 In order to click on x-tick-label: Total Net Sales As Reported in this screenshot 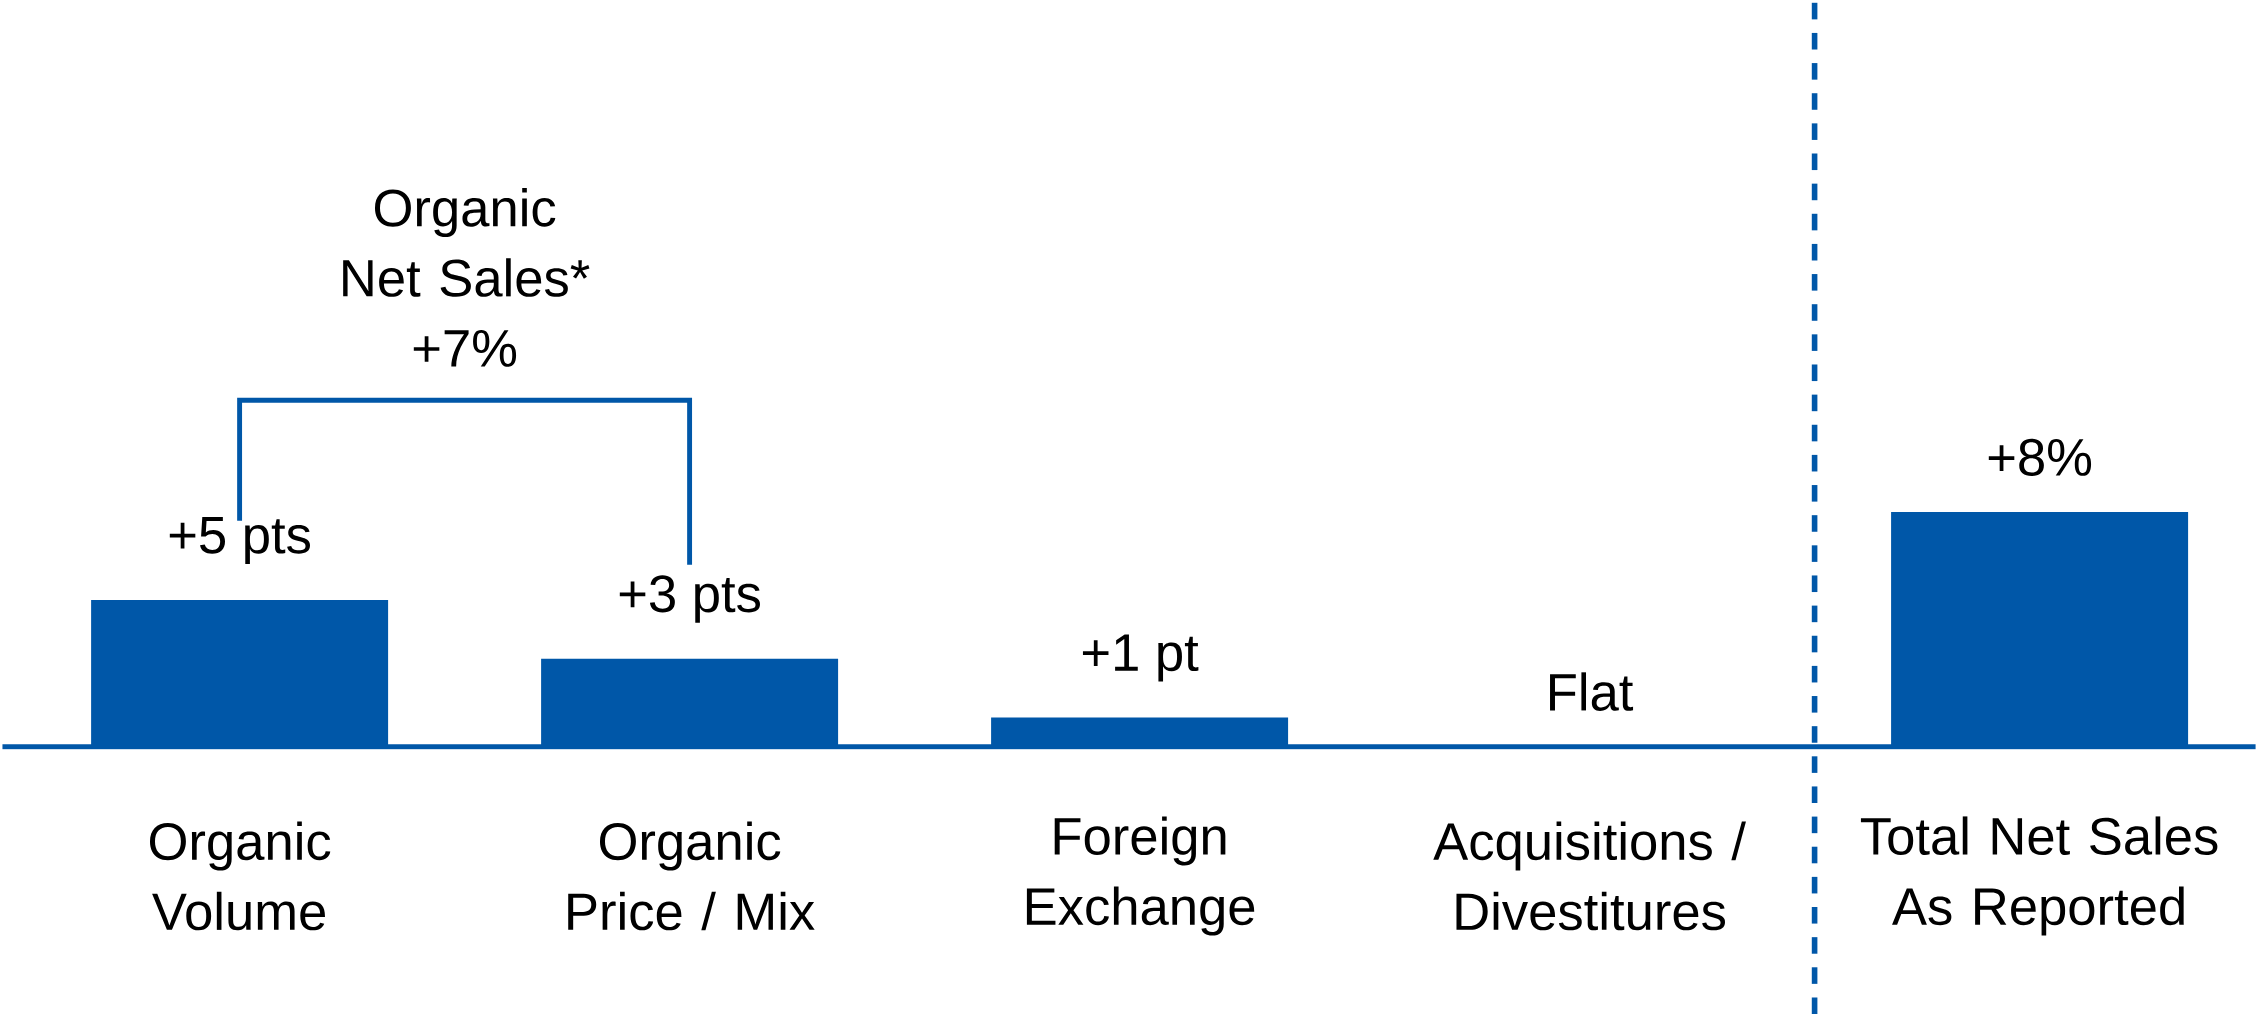, I will do `click(2039, 876)`.